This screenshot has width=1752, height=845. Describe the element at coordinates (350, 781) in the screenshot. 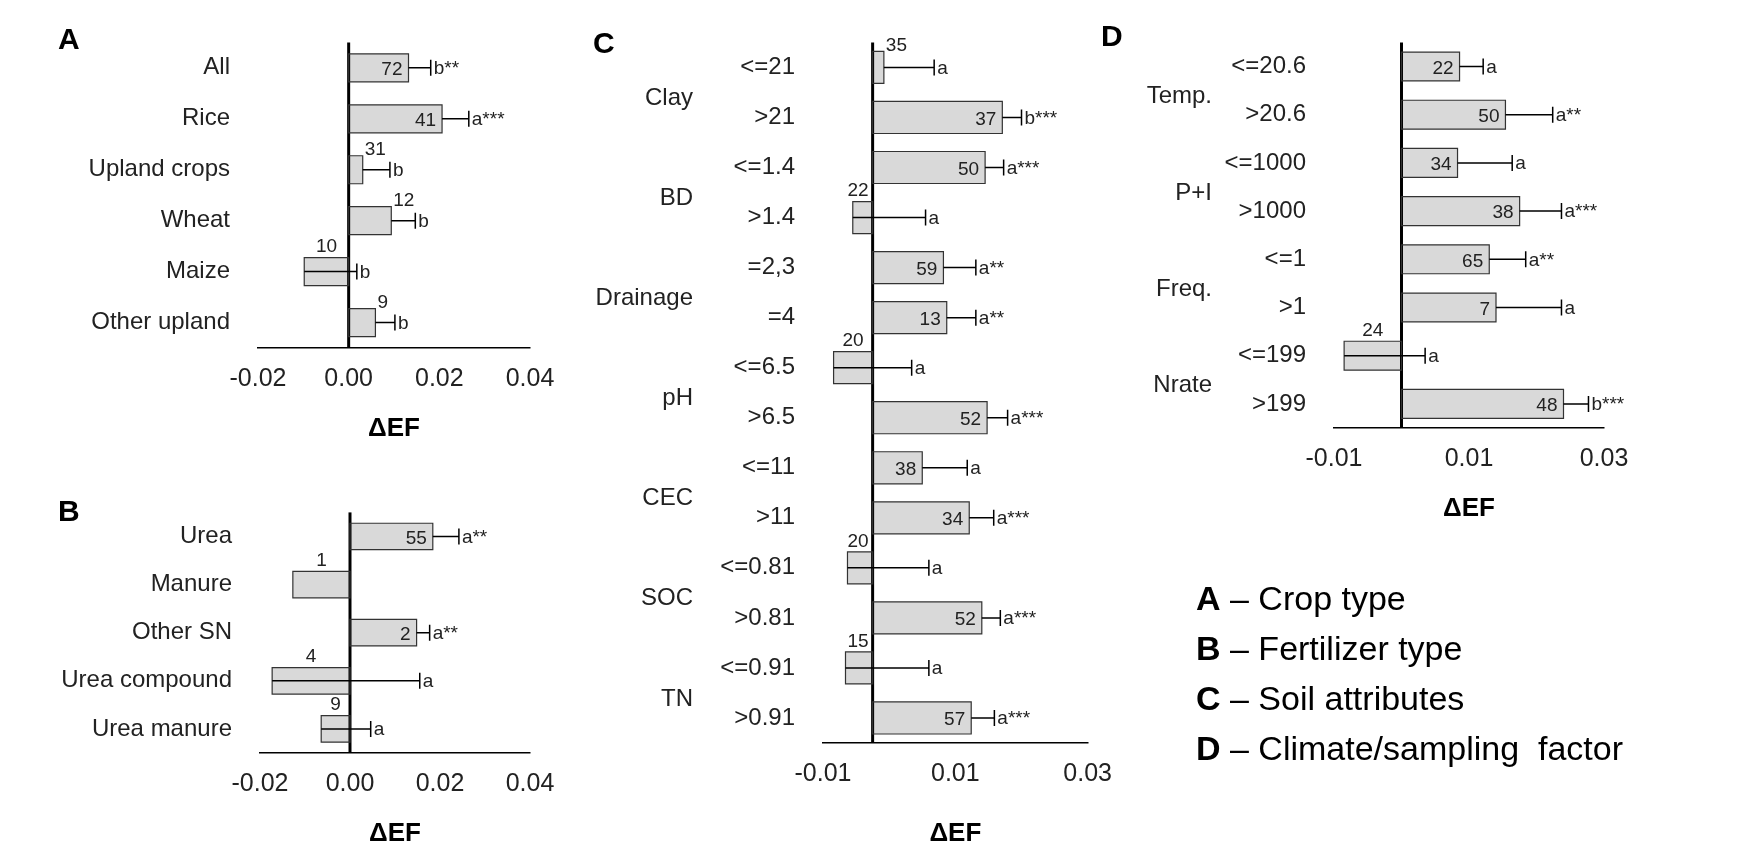

I see `x-tick-label: 0.00` at that location.